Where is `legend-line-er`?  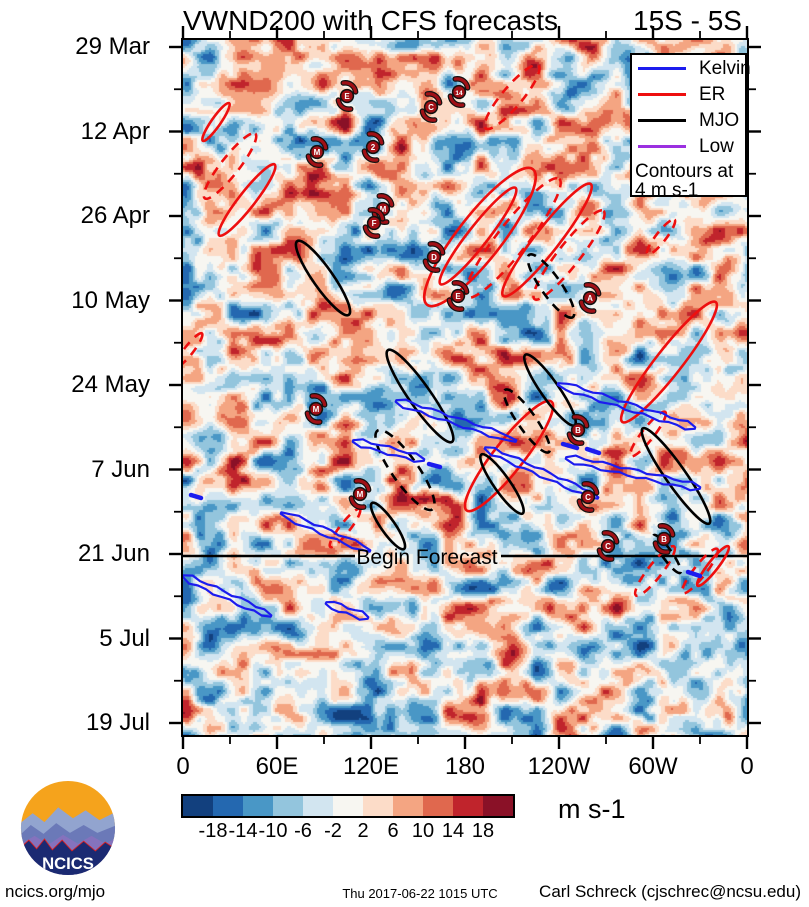 legend-line-er is located at coordinates (662, 94).